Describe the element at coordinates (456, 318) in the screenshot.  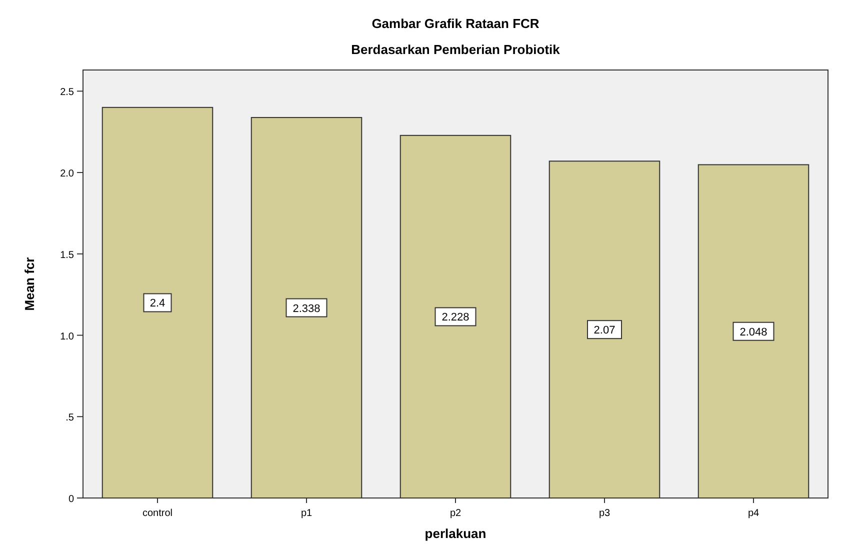
I see `data-label: 2.228` at that location.